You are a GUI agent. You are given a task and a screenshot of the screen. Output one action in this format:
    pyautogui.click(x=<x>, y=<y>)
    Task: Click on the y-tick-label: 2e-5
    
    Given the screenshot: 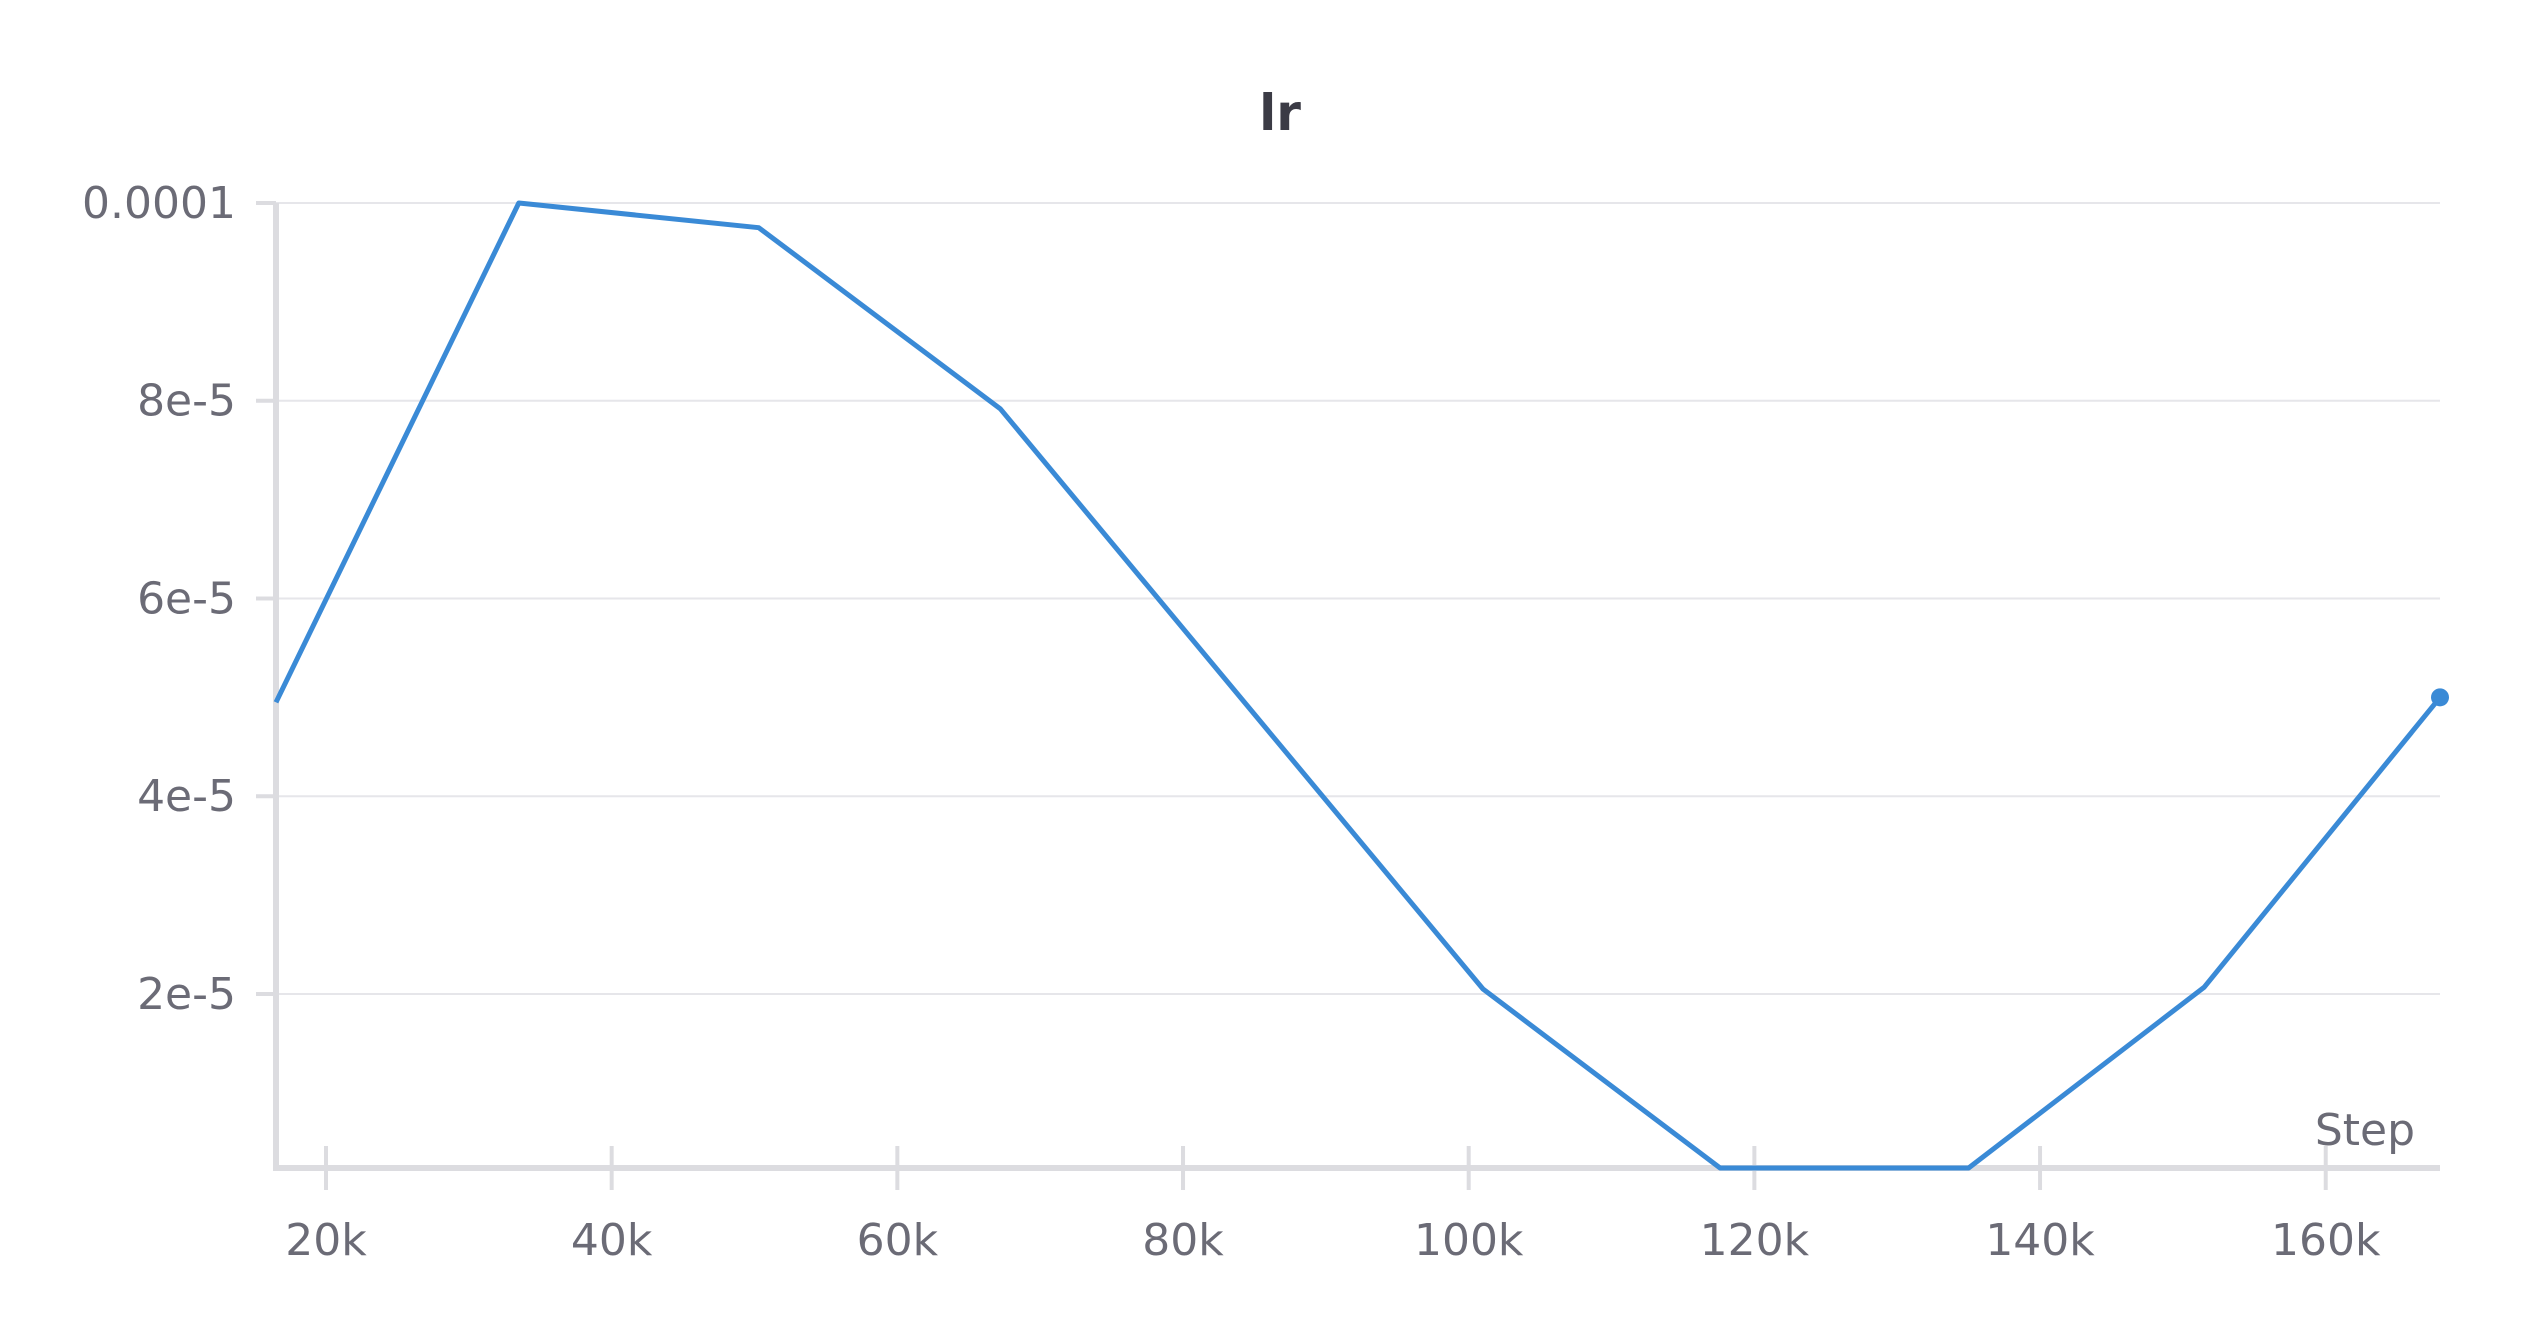 What is the action you would take?
    pyautogui.click(x=186, y=994)
    